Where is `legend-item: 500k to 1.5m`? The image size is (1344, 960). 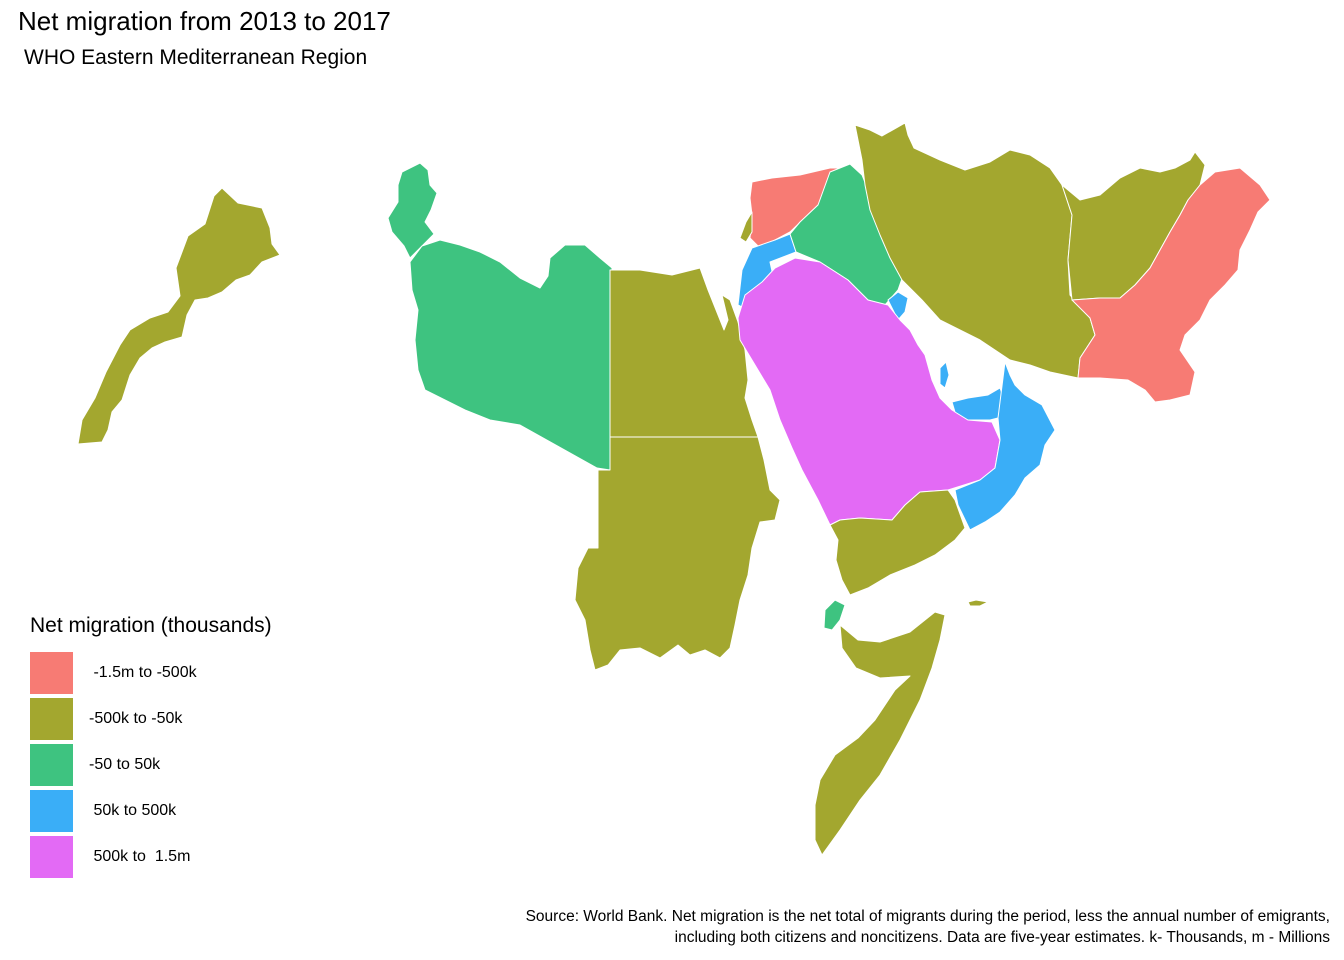
legend-item: 500k to 1.5m is located at coordinates (151, 857).